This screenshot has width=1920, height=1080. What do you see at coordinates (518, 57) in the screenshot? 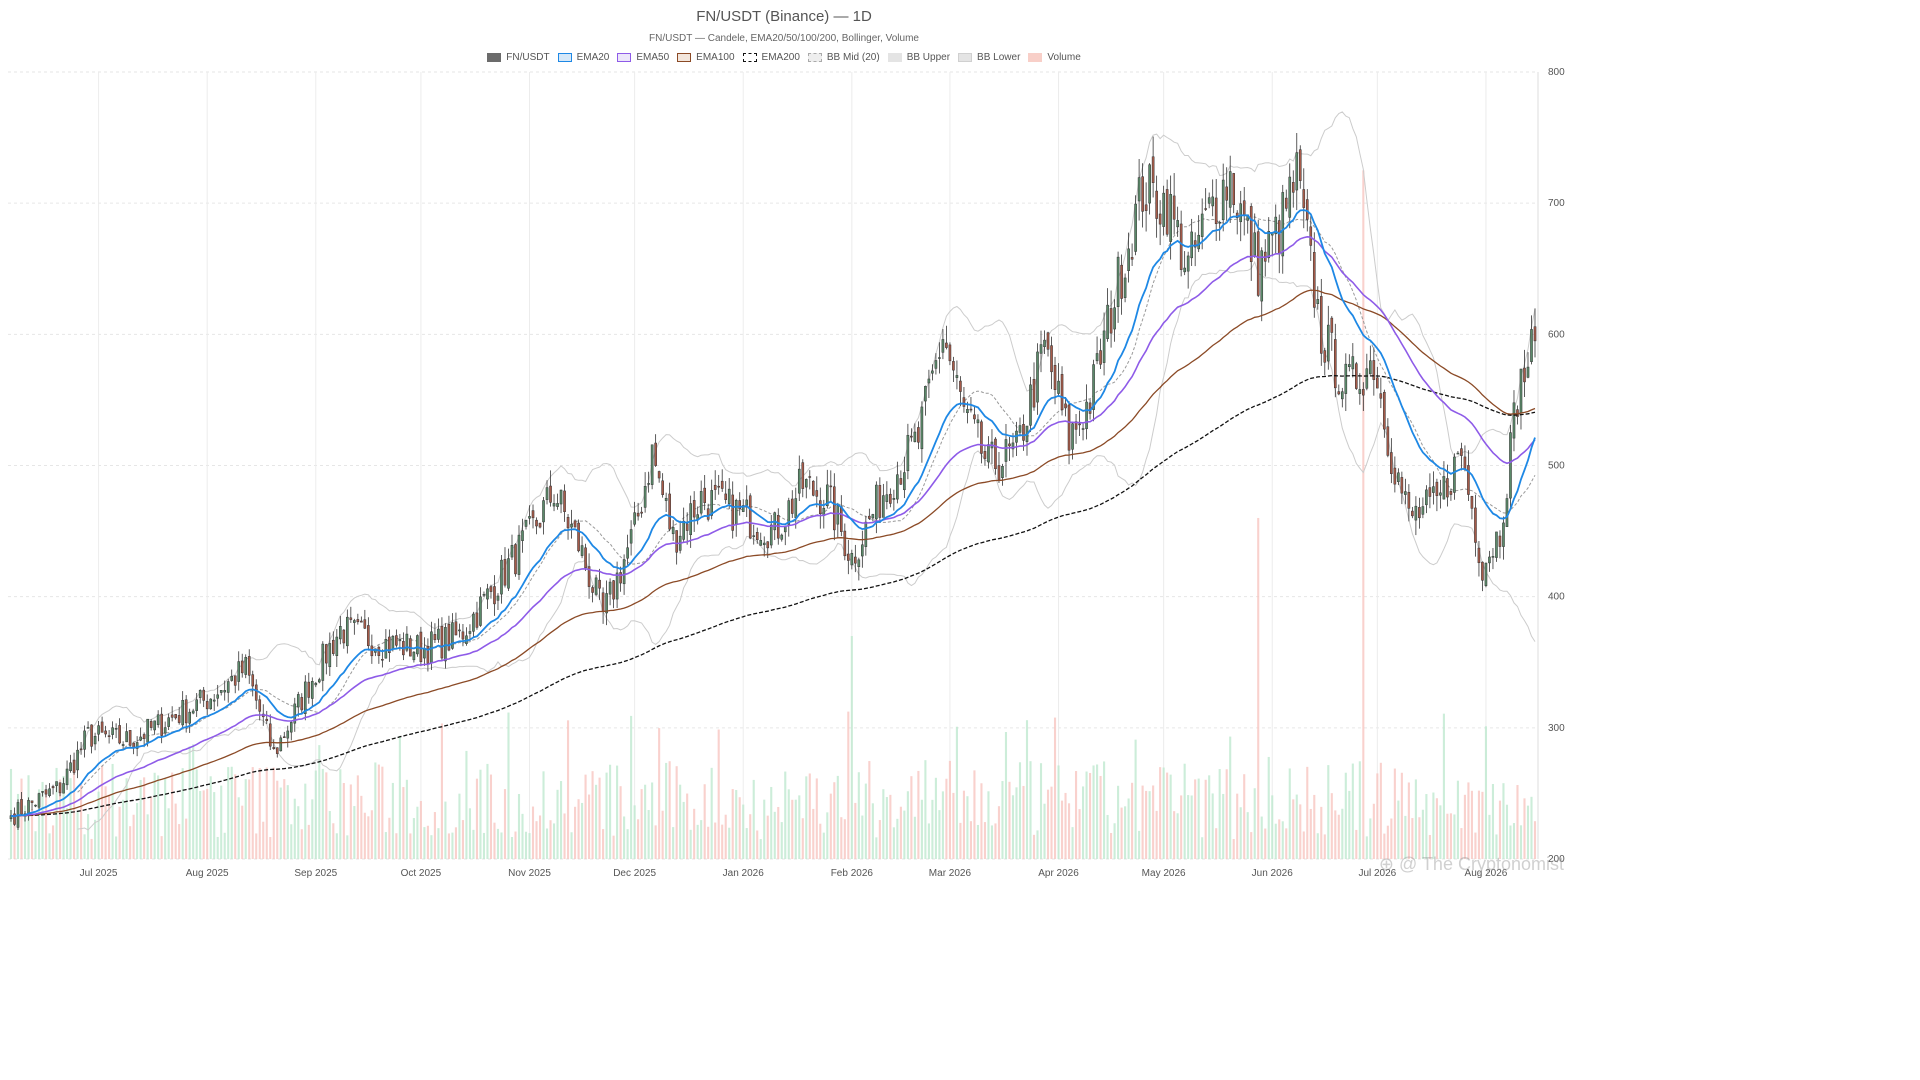
I see `legend-item-fn-usdt: FN/USDT` at bounding box center [518, 57].